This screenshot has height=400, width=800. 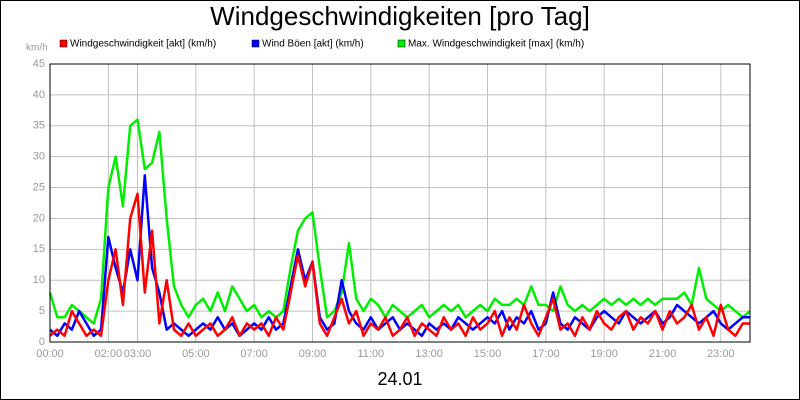 I want to click on x-tick-label: 07:00, so click(x=254, y=354).